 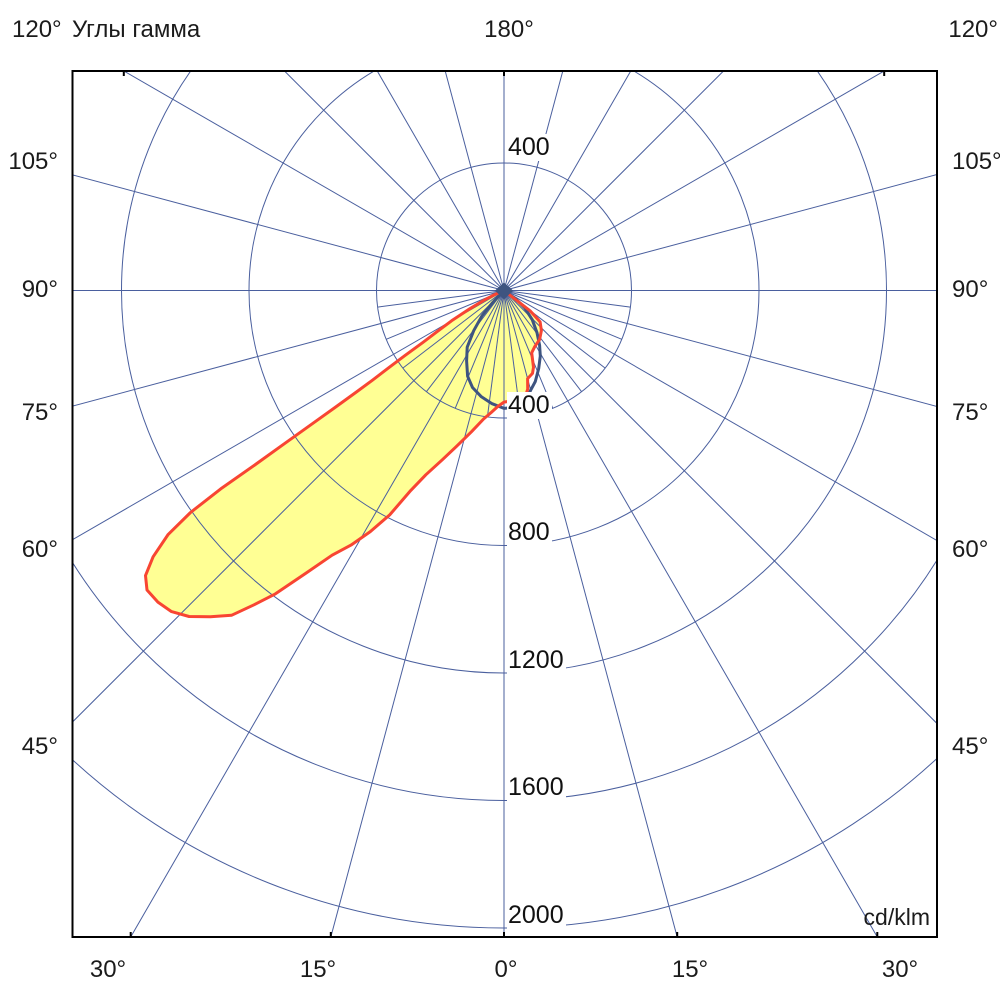 What do you see at coordinates (970, 289) in the screenshot?
I see `angle-label-right-90: 90°` at bounding box center [970, 289].